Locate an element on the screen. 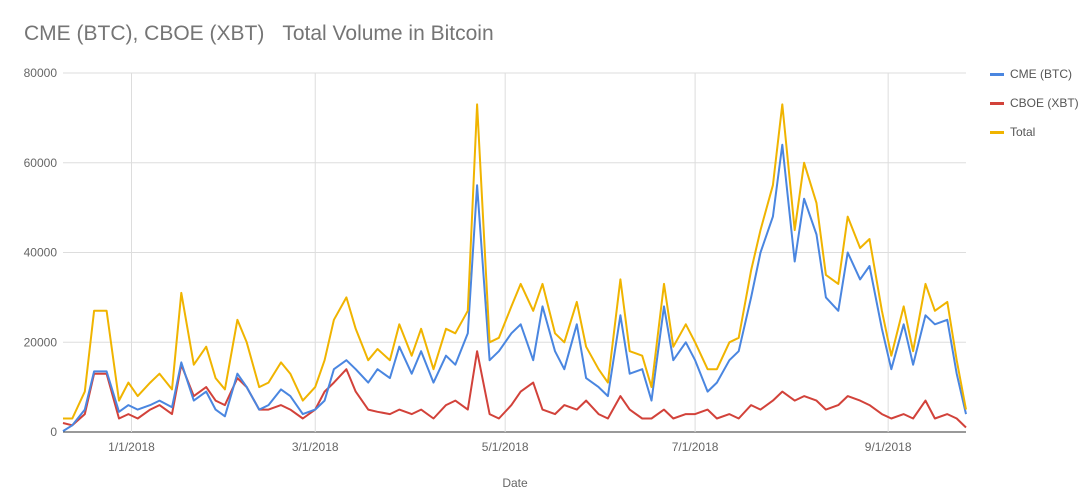 The image size is (1080, 502). legend-label: CBOE (XBT) is located at coordinates (1044, 103).